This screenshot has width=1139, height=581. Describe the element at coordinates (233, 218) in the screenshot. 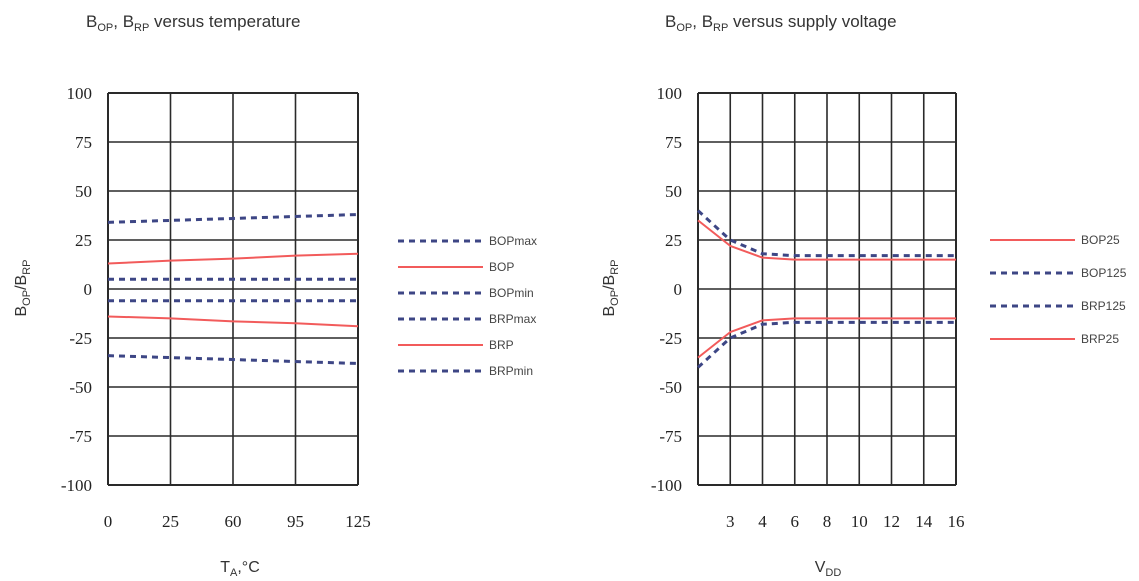

I see `series-line-bopmax` at that location.